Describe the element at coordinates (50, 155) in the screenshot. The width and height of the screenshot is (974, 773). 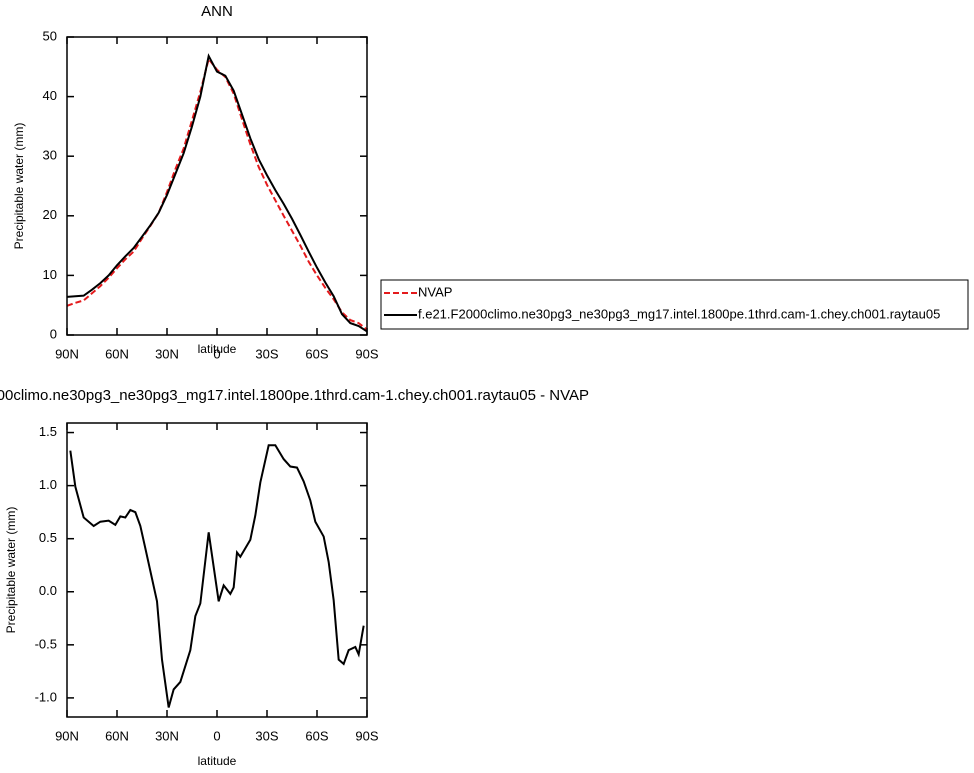
I see `y-tick-label: 30` at that location.